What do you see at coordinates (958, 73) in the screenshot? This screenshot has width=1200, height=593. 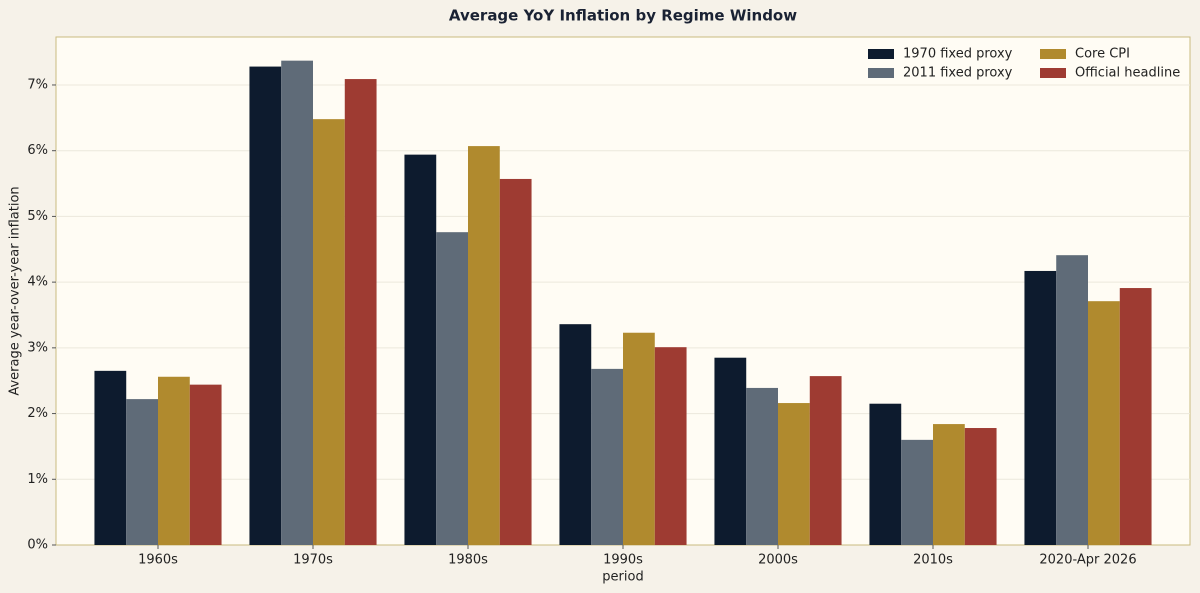 I see `legend-label: 2011 fixed proxy` at bounding box center [958, 73].